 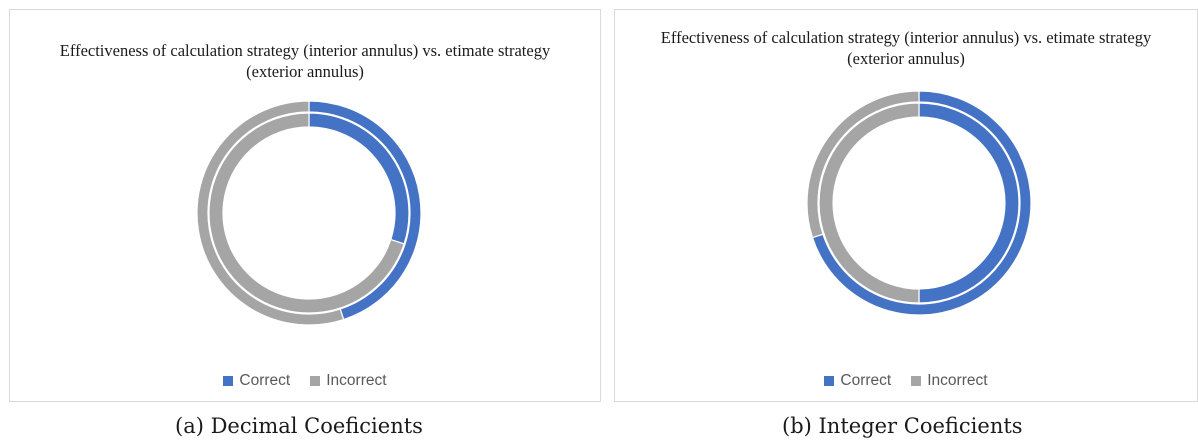 I want to click on interior-ring-slice-correct, so click(x=359, y=178).